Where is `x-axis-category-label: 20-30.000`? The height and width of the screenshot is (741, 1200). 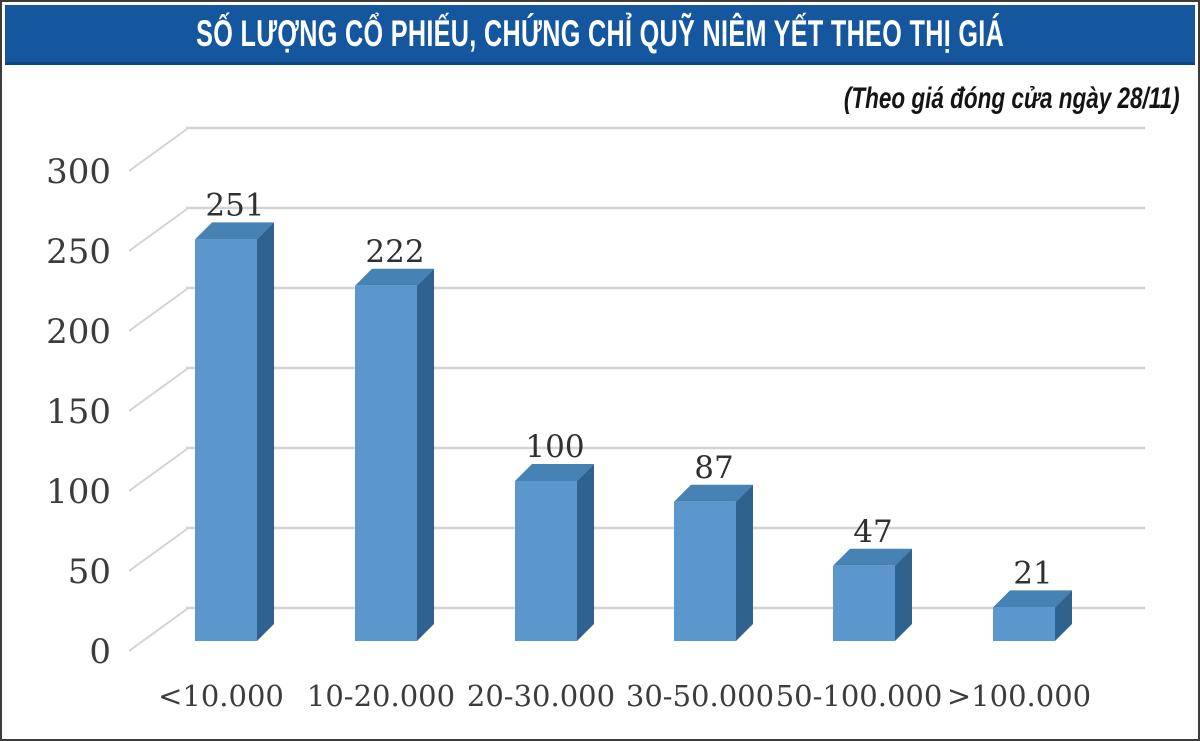
x-axis-category-label: 20-30.000 is located at coordinates (541, 696).